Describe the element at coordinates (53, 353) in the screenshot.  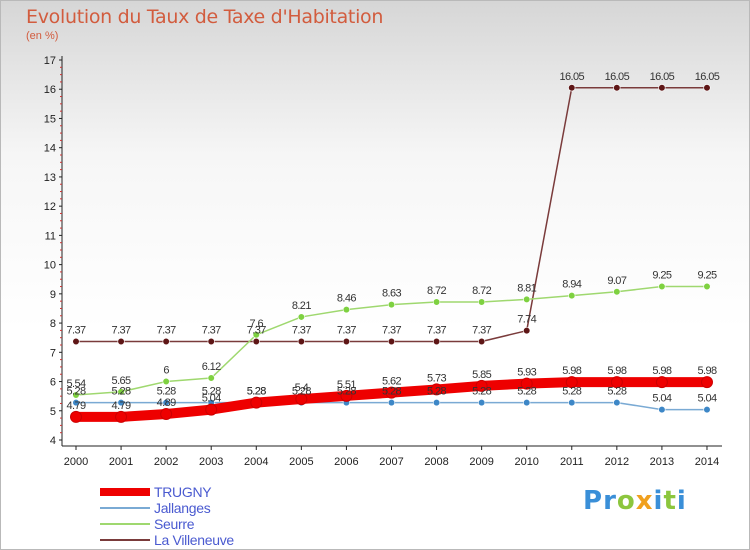
I see `y-tick-label: 7` at that location.